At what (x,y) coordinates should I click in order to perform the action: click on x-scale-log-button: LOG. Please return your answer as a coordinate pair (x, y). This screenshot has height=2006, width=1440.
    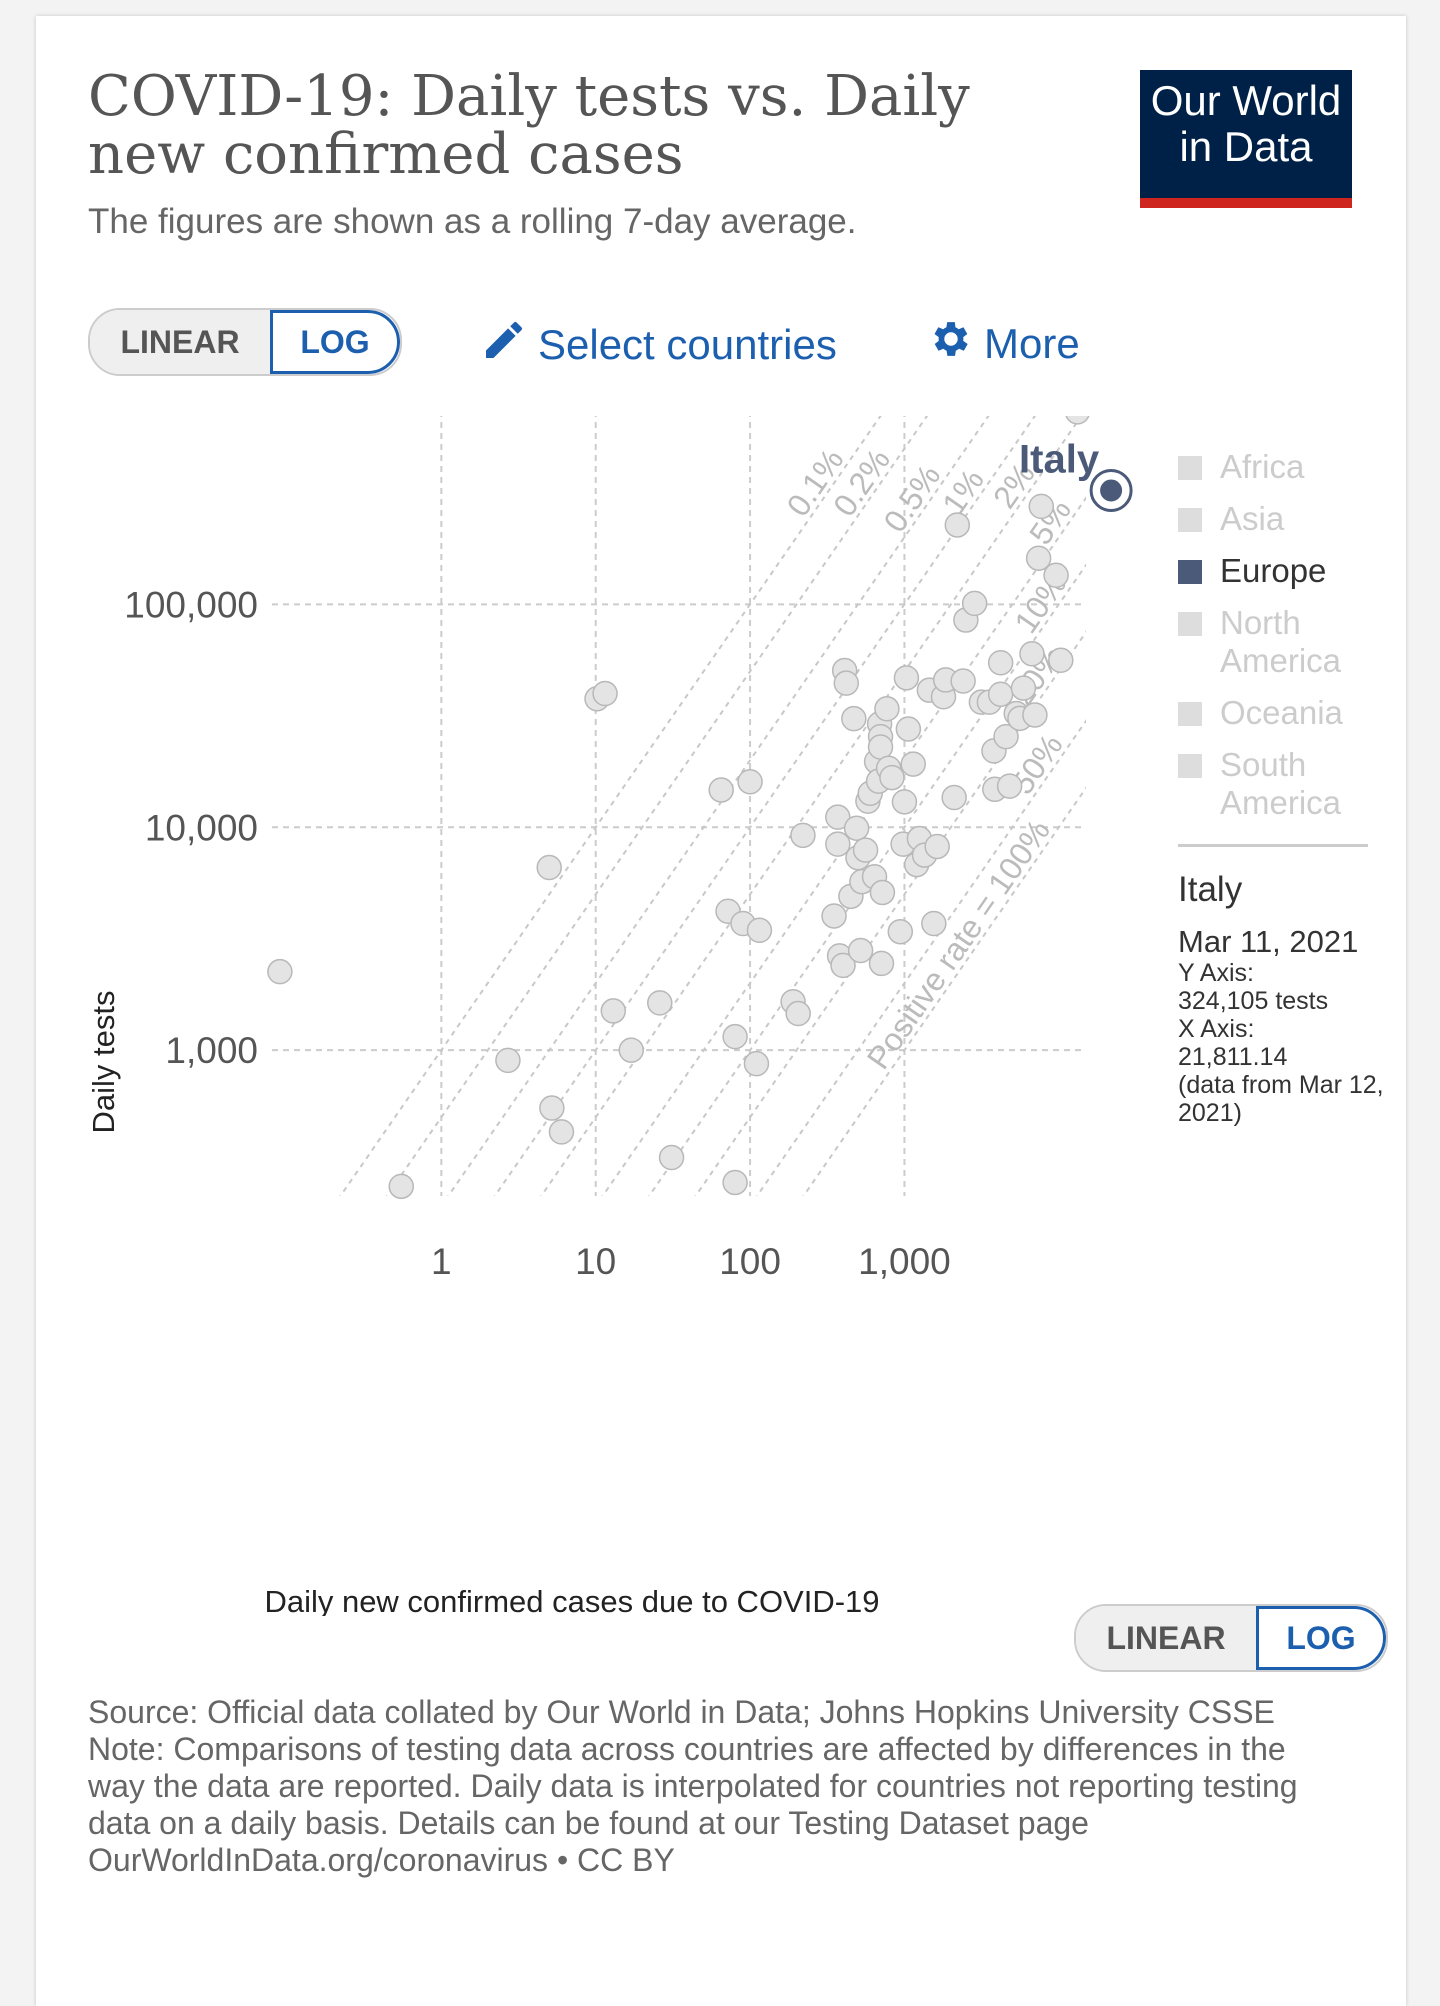
    Looking at the image, I should click on (1321, 1638).